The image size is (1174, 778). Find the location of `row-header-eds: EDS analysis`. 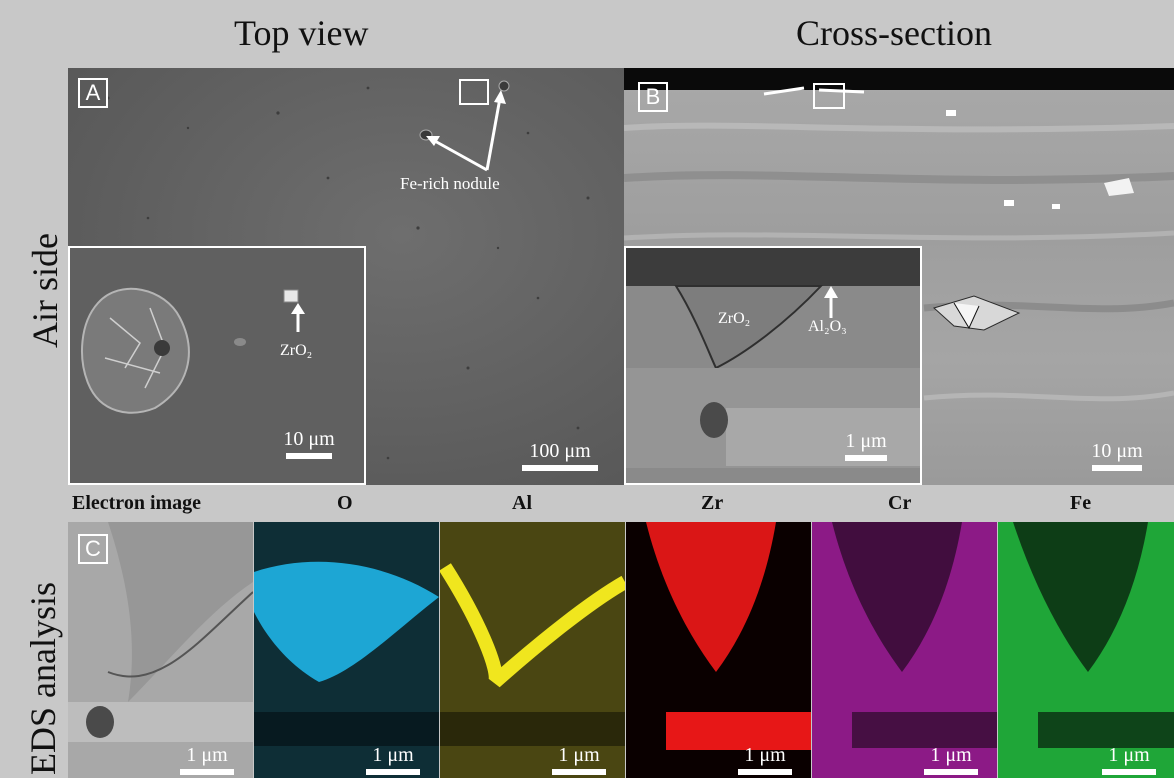

row-header-eds: EDS analysis is located at coordinates (43, 678).